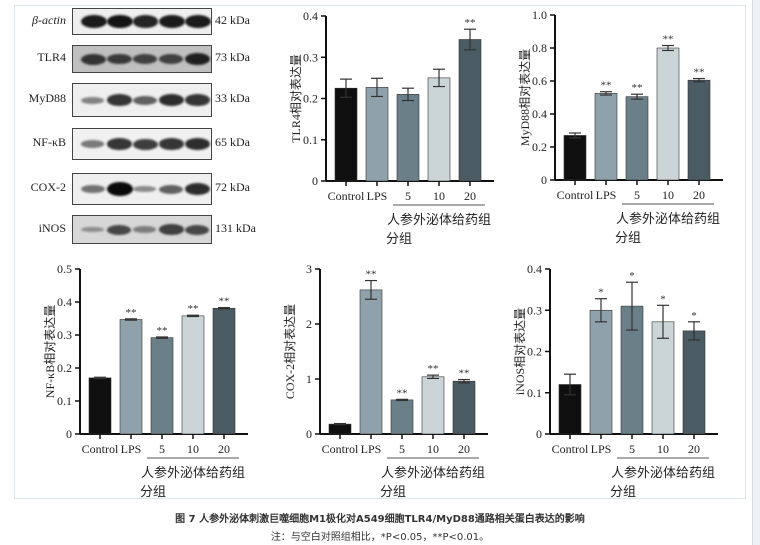 This screenshot has height=545, width=760. Describe the element at coordinates (232, 19) in the screenshot. I see `molecular-weight: 42 kDa` at that location.